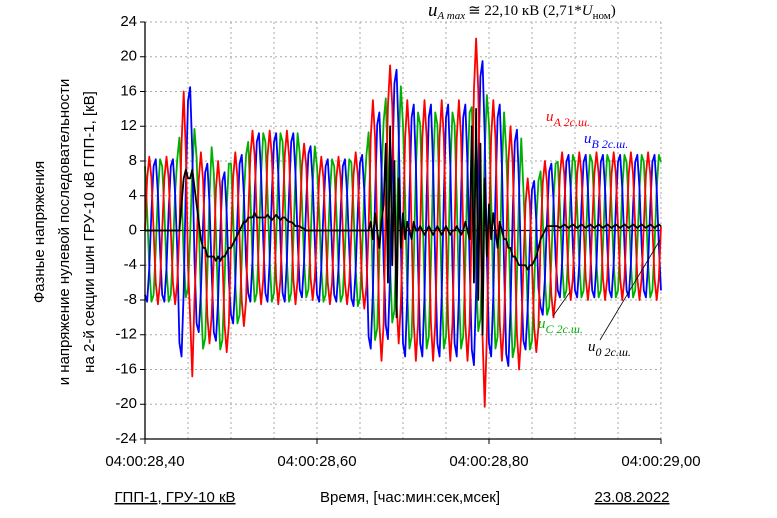 This screenshot has width=777, height=518. What do you see at coordinates (133, 195) in the screenshot?
I see `y-tick-label: 4` at bounding box center [133, 195].